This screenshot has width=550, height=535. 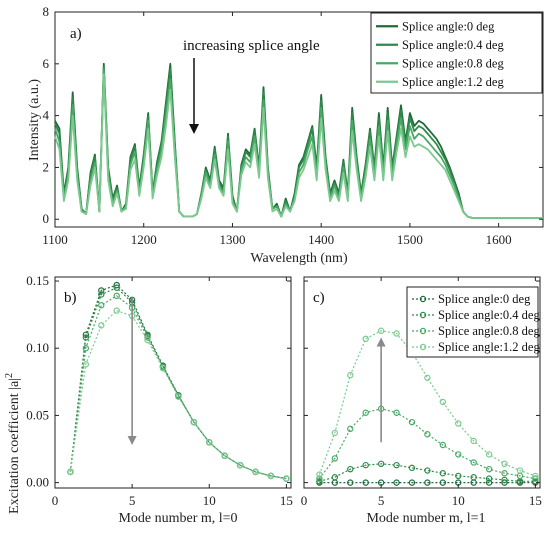 I want to click on y-tick-label: 0.10, so click(x=37, y=347).